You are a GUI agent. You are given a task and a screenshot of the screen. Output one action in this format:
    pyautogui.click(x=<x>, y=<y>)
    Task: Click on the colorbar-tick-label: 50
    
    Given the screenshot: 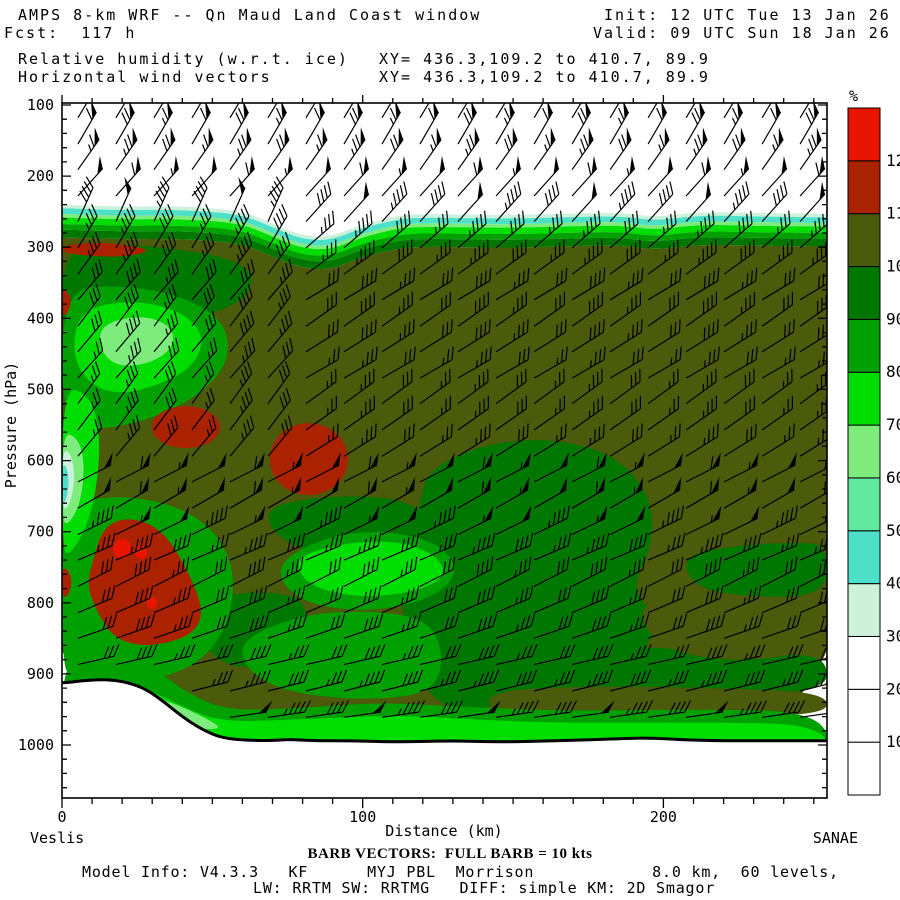 What is the action you would take?
    pyautogui.click(x=893, y=530)
    